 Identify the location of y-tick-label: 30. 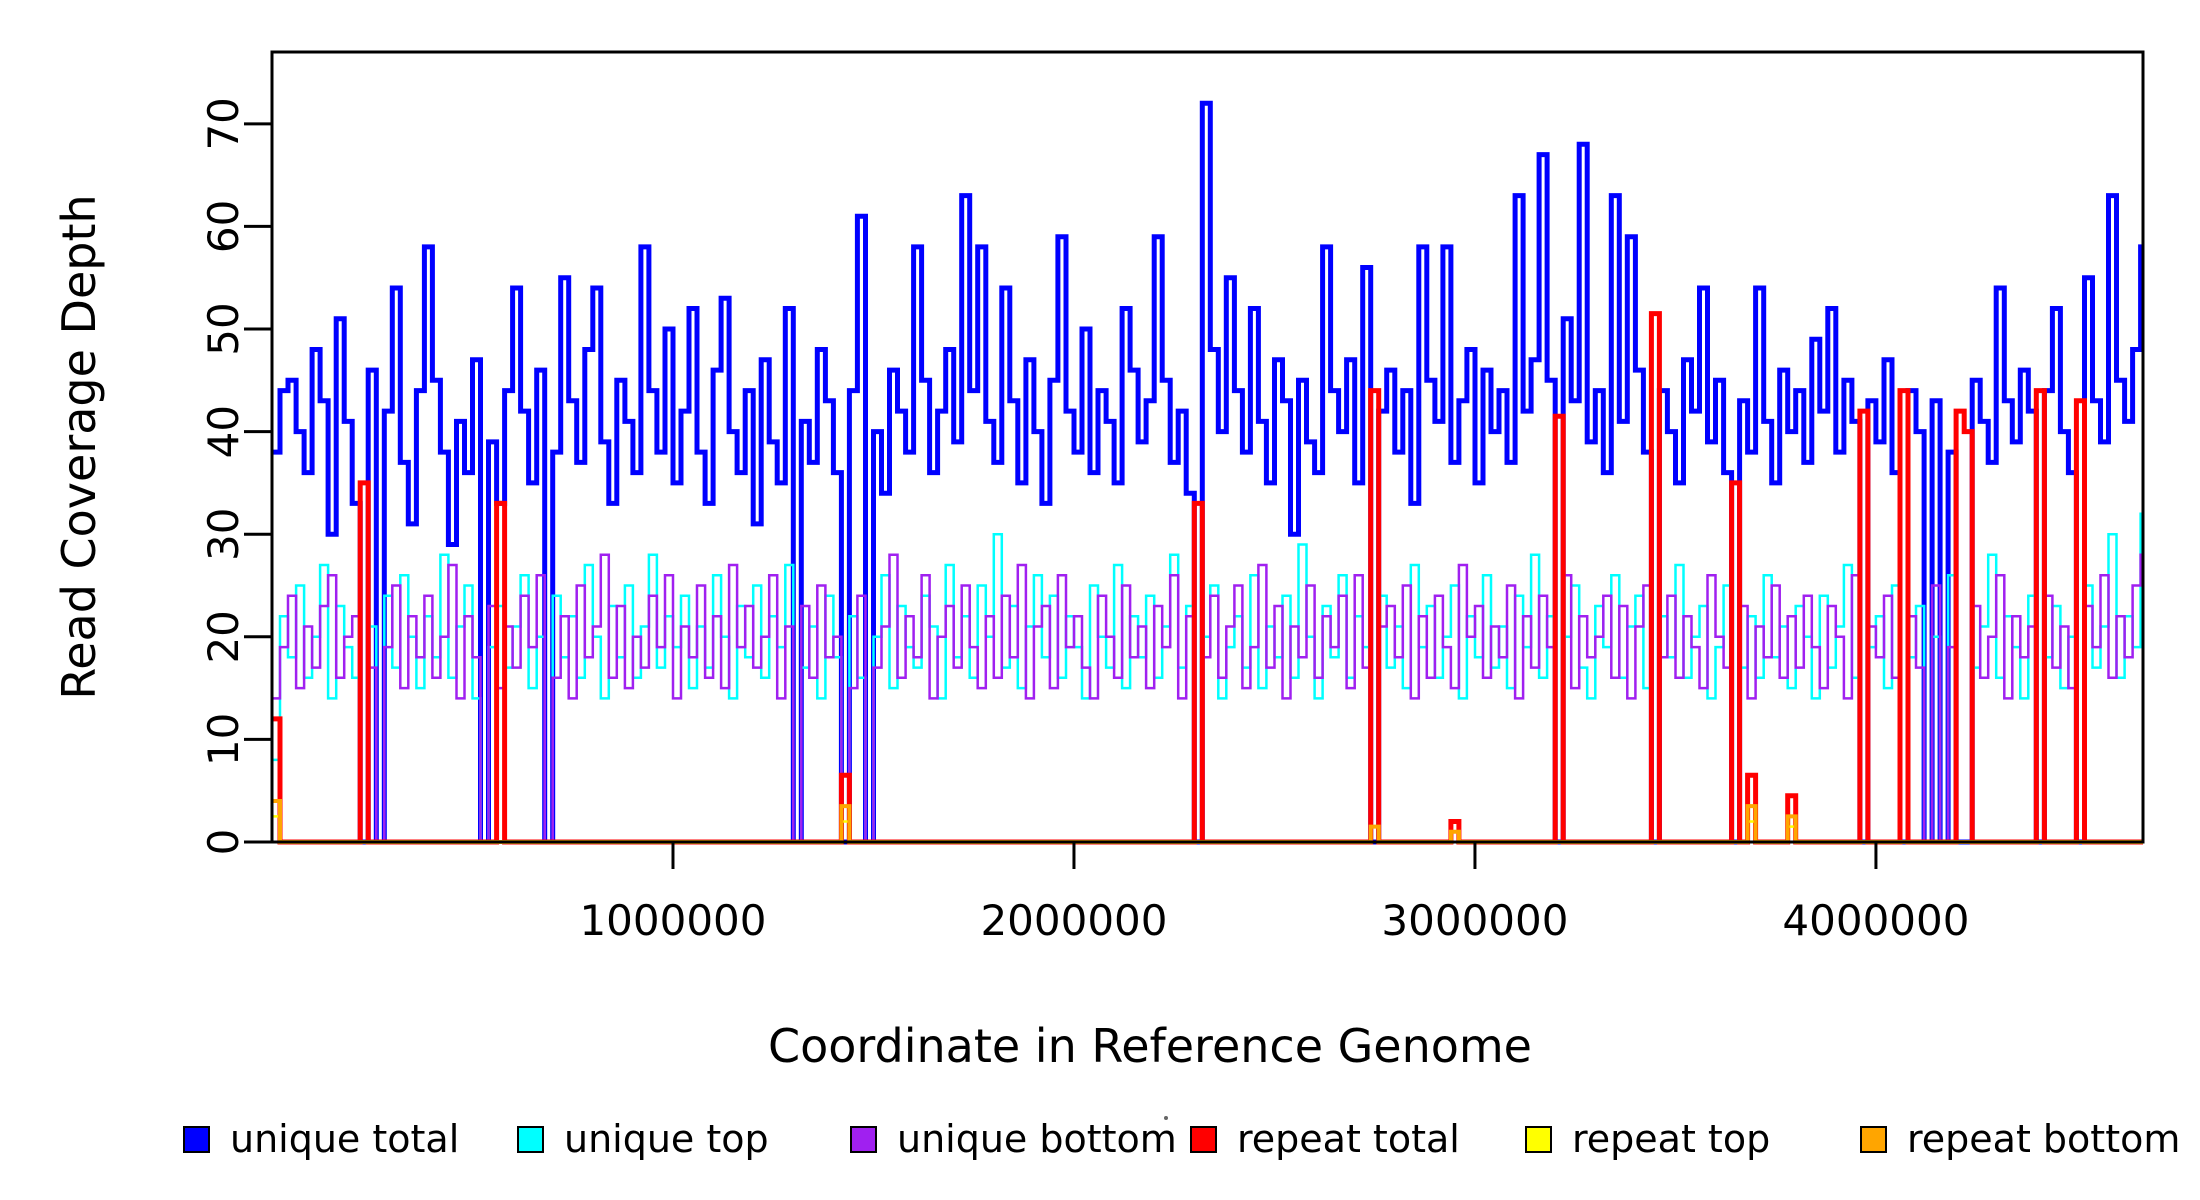
(223, 533).